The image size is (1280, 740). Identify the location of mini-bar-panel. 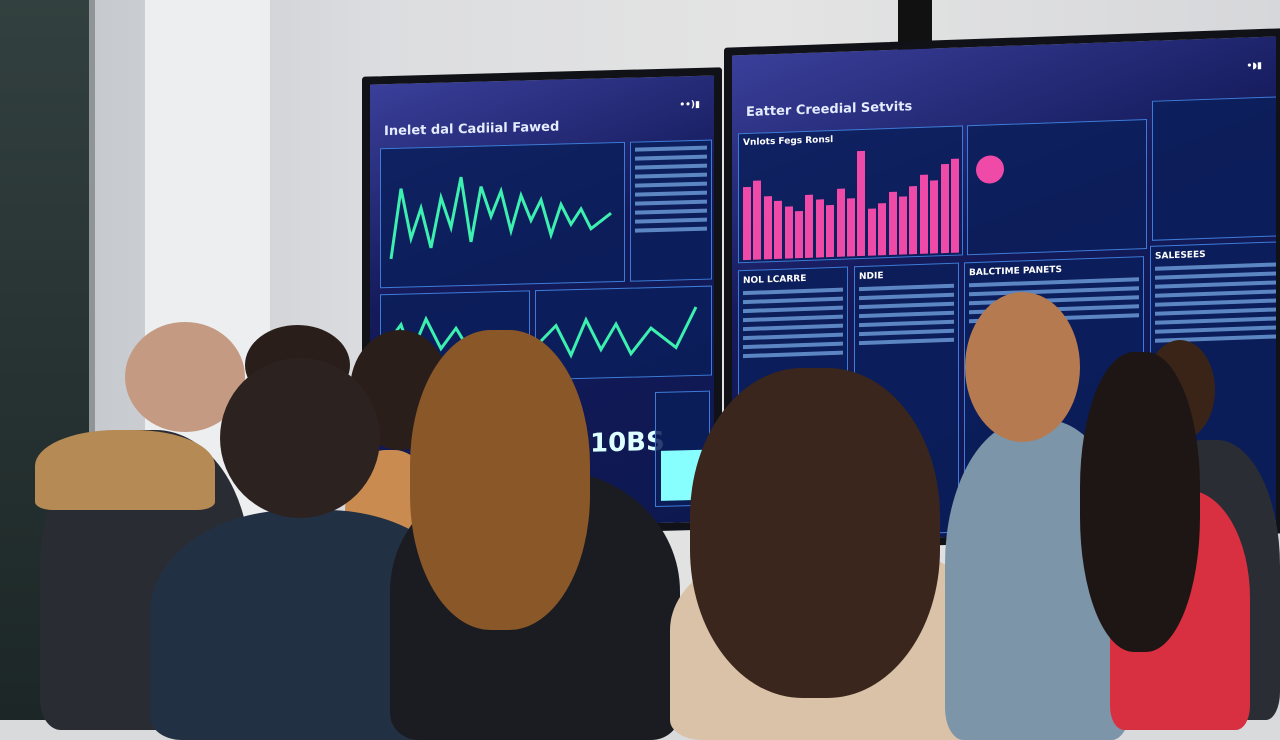
(1216, 168).